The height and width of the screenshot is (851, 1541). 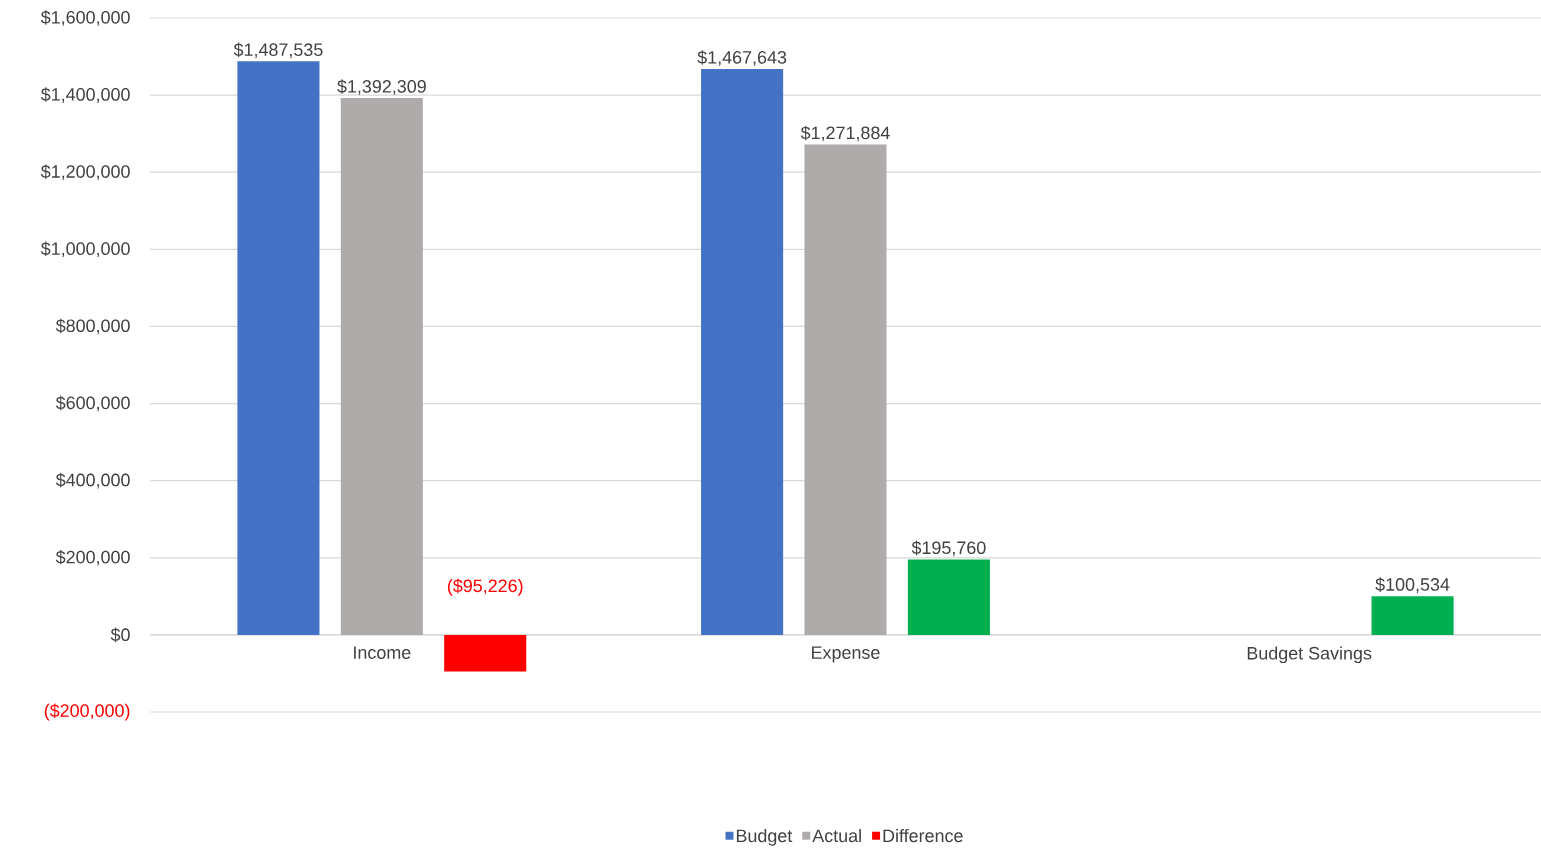 What do you see at coordinates (1309, 655) in the screenshot?
I see `x-tick-label: Budget Savings` at bounding box center [1309, 655].